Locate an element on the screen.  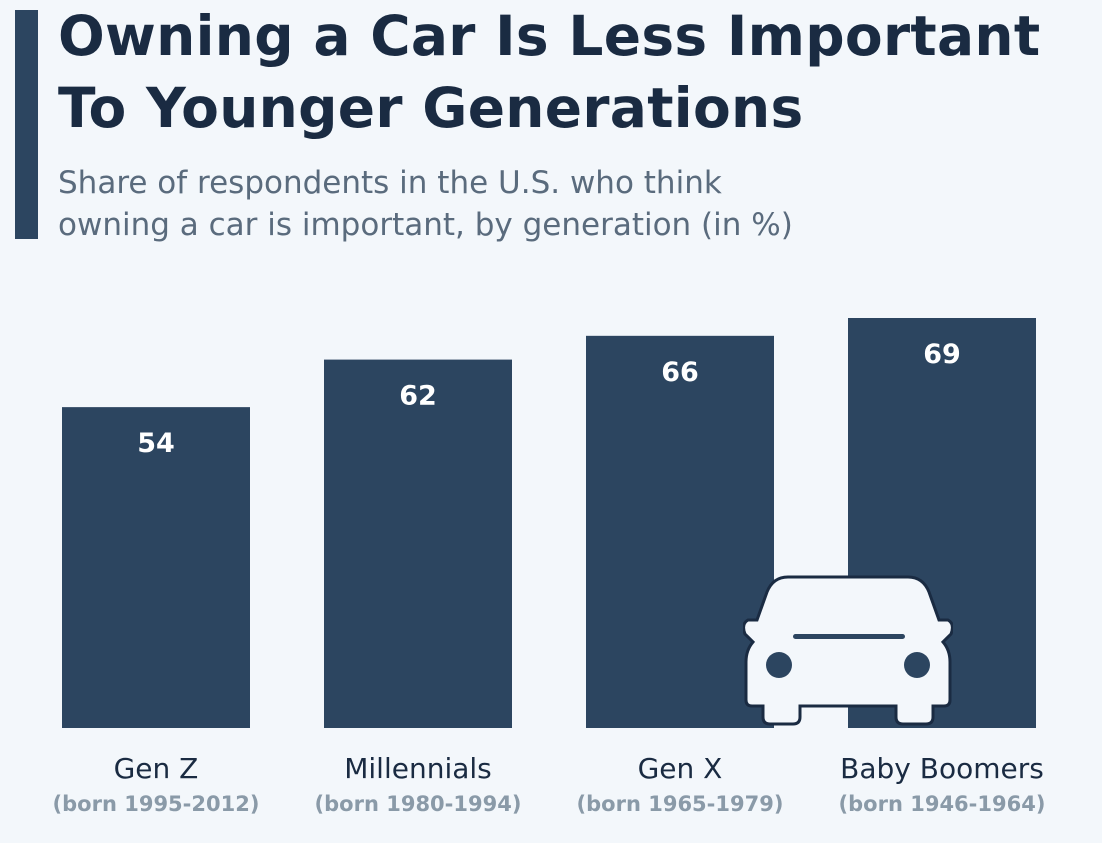
category-label: Gen X is located at coordinates (680, 768).